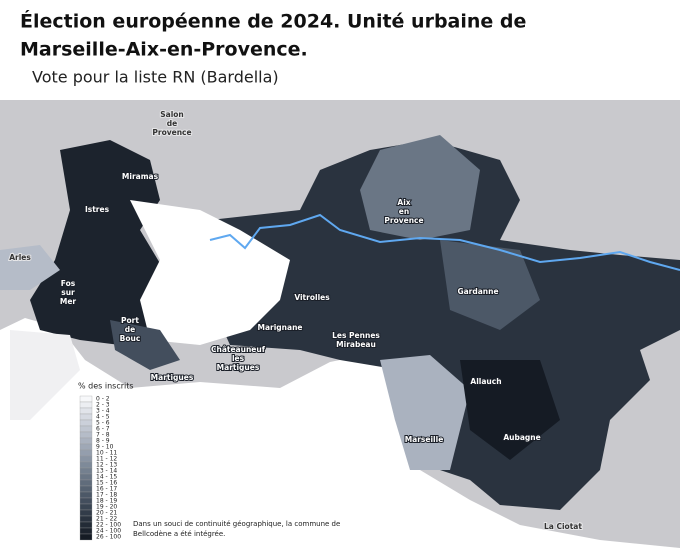 The height and width of the screenshot is (548, 680). Describe the element at coordinates (106, 483) in the screenshot. I see `legend-label: 15 - 16` at that location.